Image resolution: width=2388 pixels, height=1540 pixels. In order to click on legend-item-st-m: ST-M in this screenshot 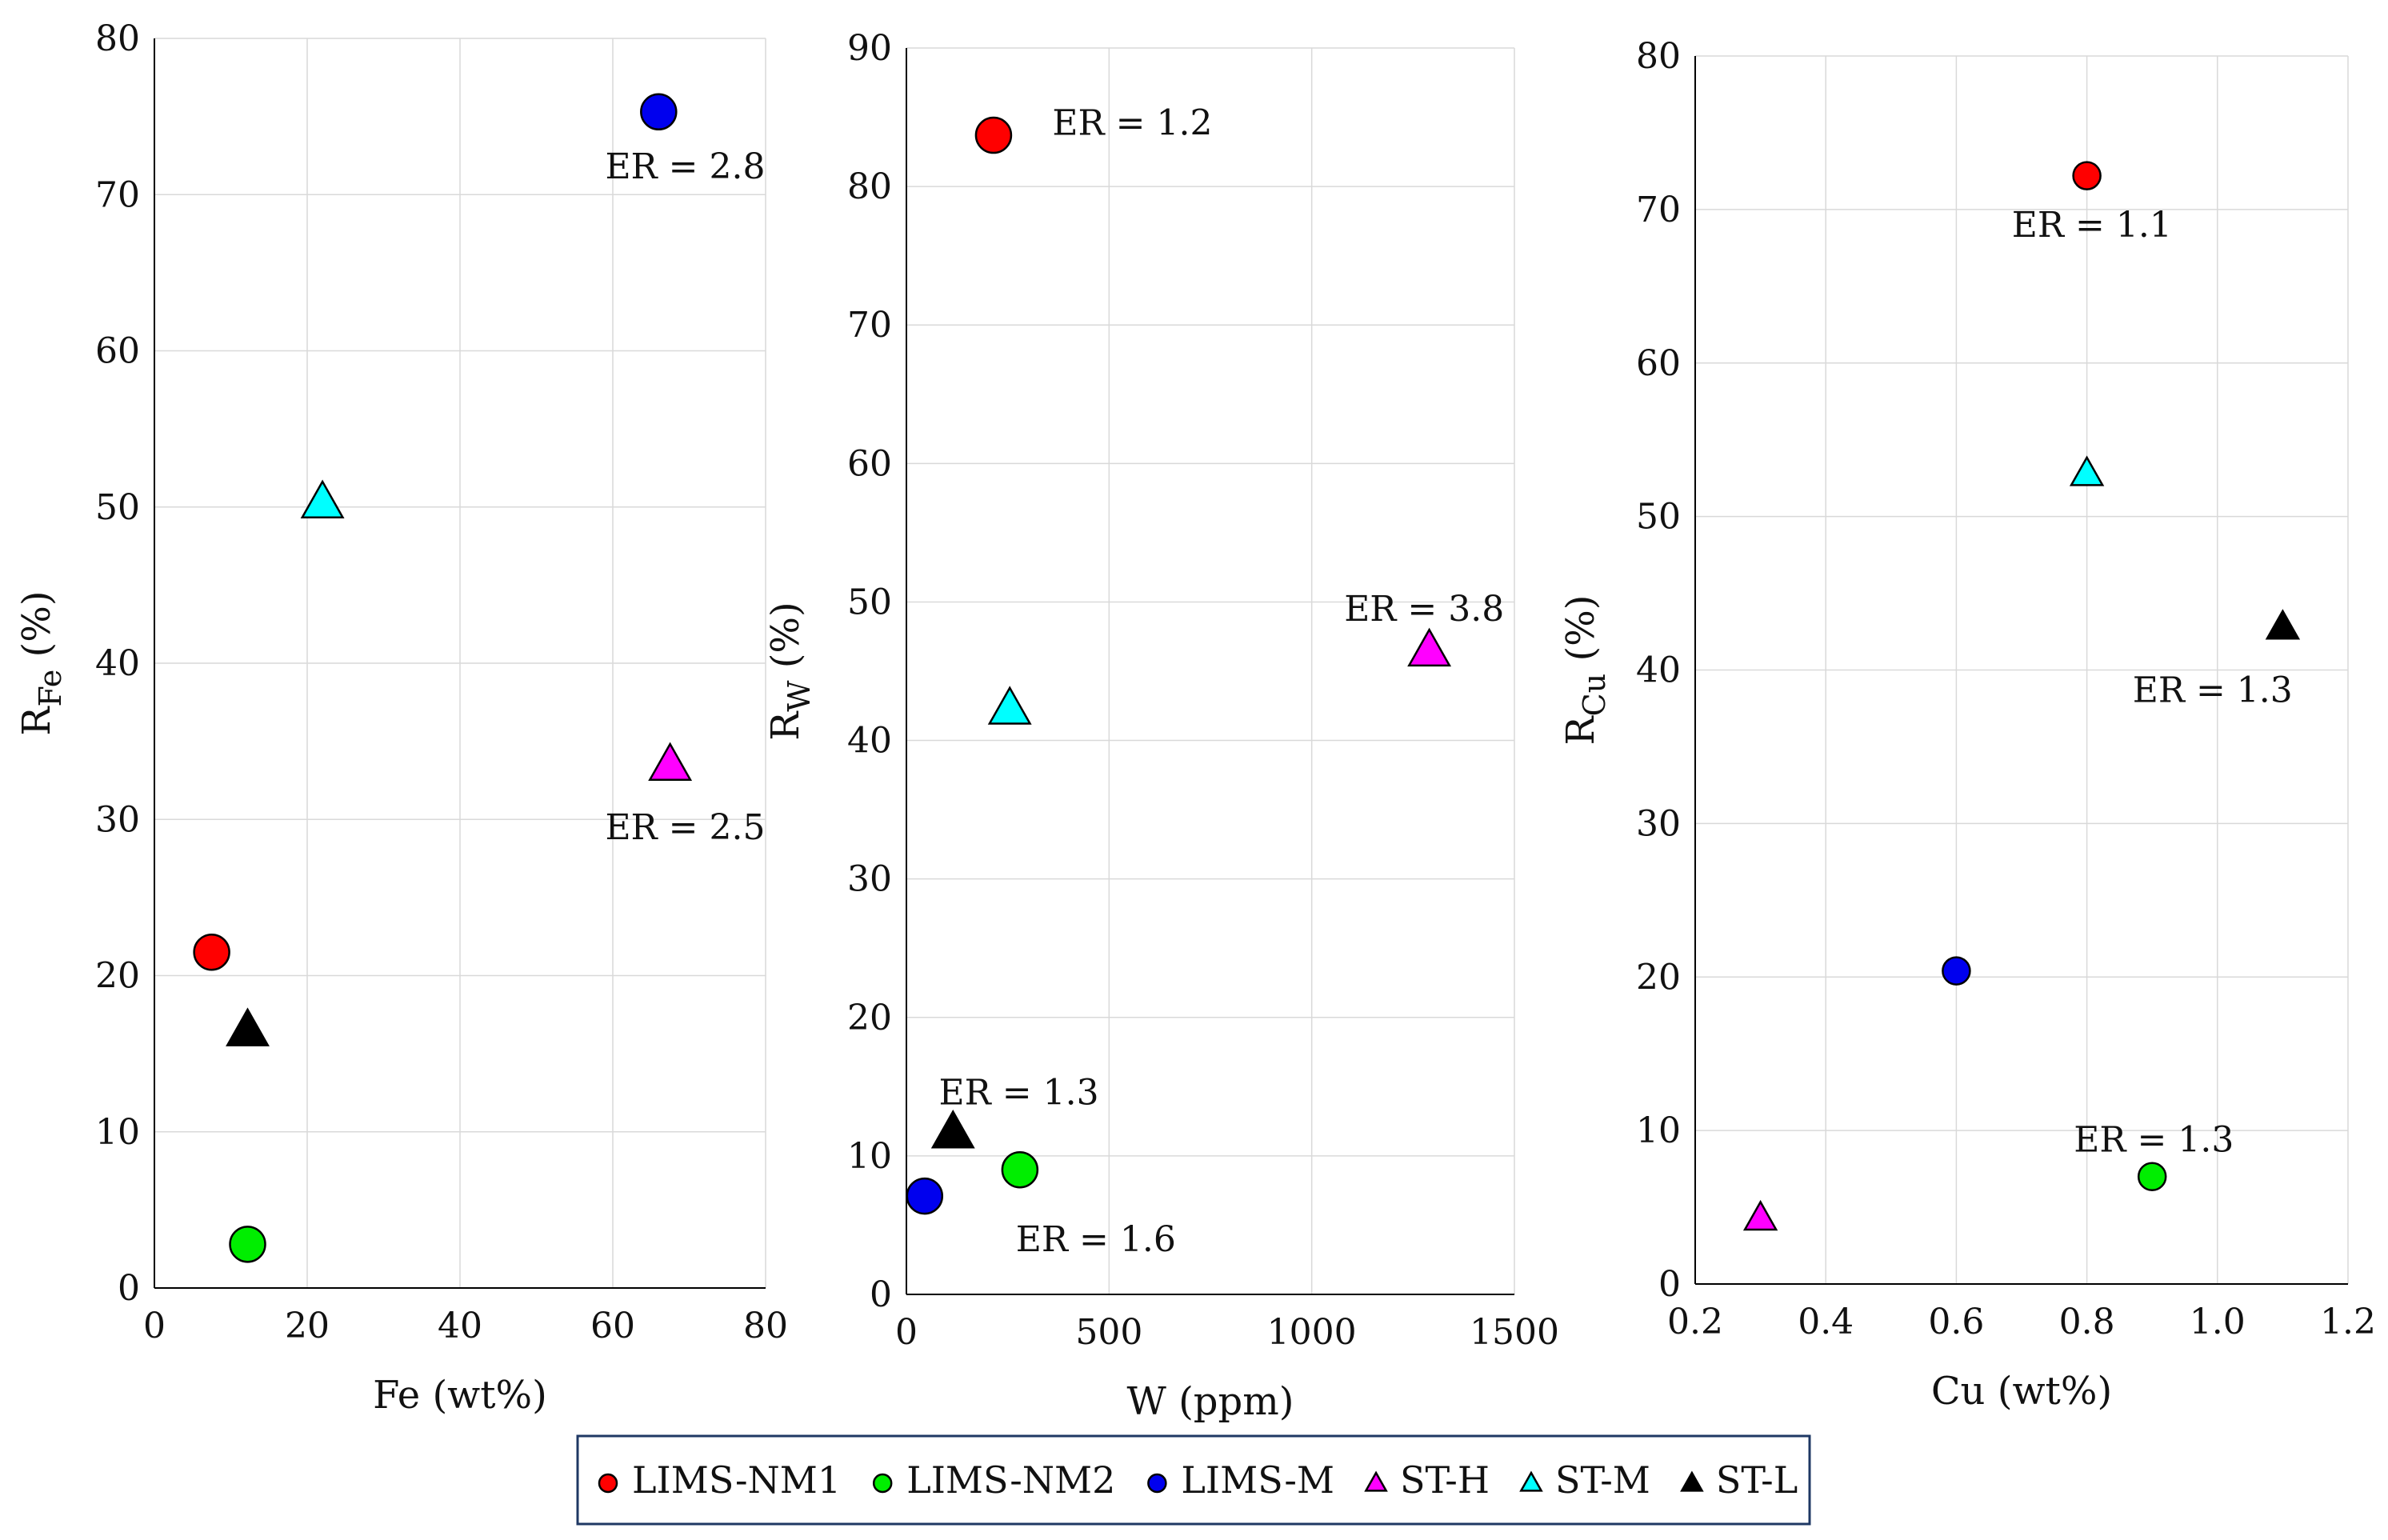, I will do `click(1584, 1480)`.